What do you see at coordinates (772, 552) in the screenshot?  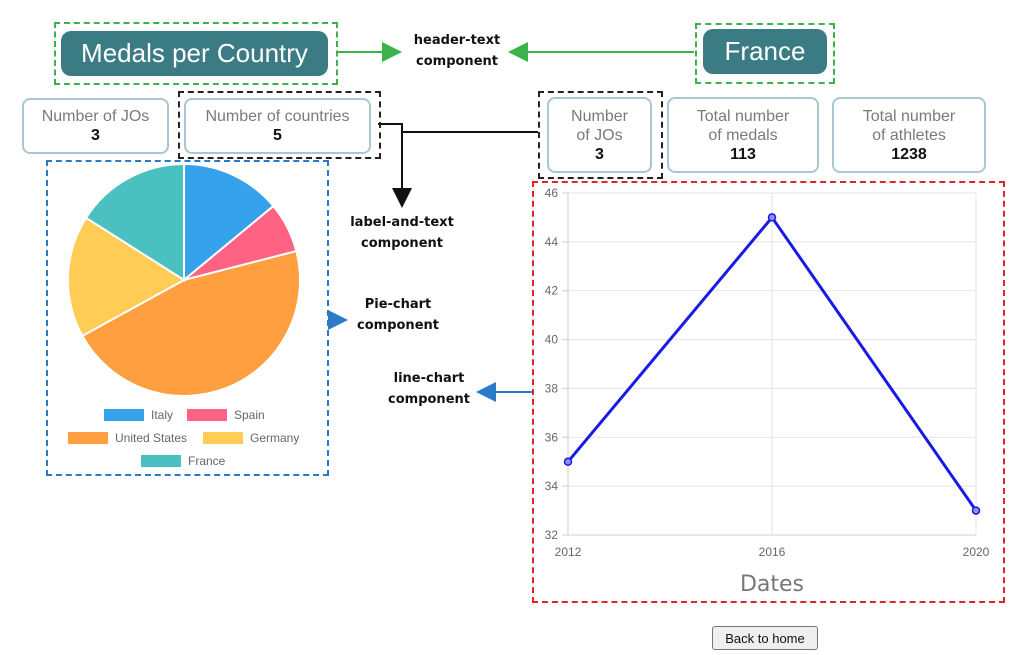 I see `x-tick-label: 2016` at bounding box center [772, 552].